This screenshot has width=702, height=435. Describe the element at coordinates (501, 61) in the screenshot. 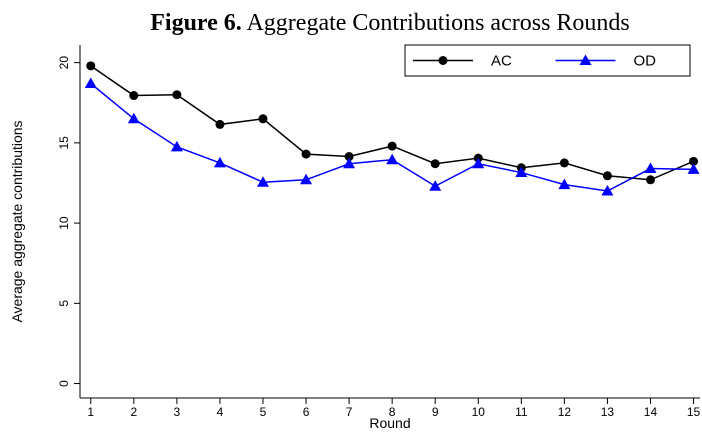

I see `legend-label: AC` at that location.